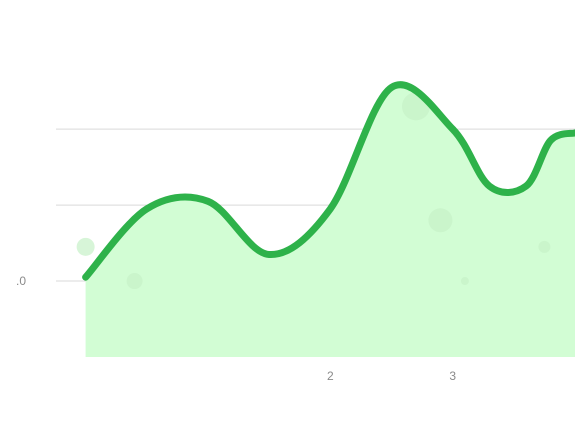  I want to click on x-tick-label-1: 3, so click(452, 376).